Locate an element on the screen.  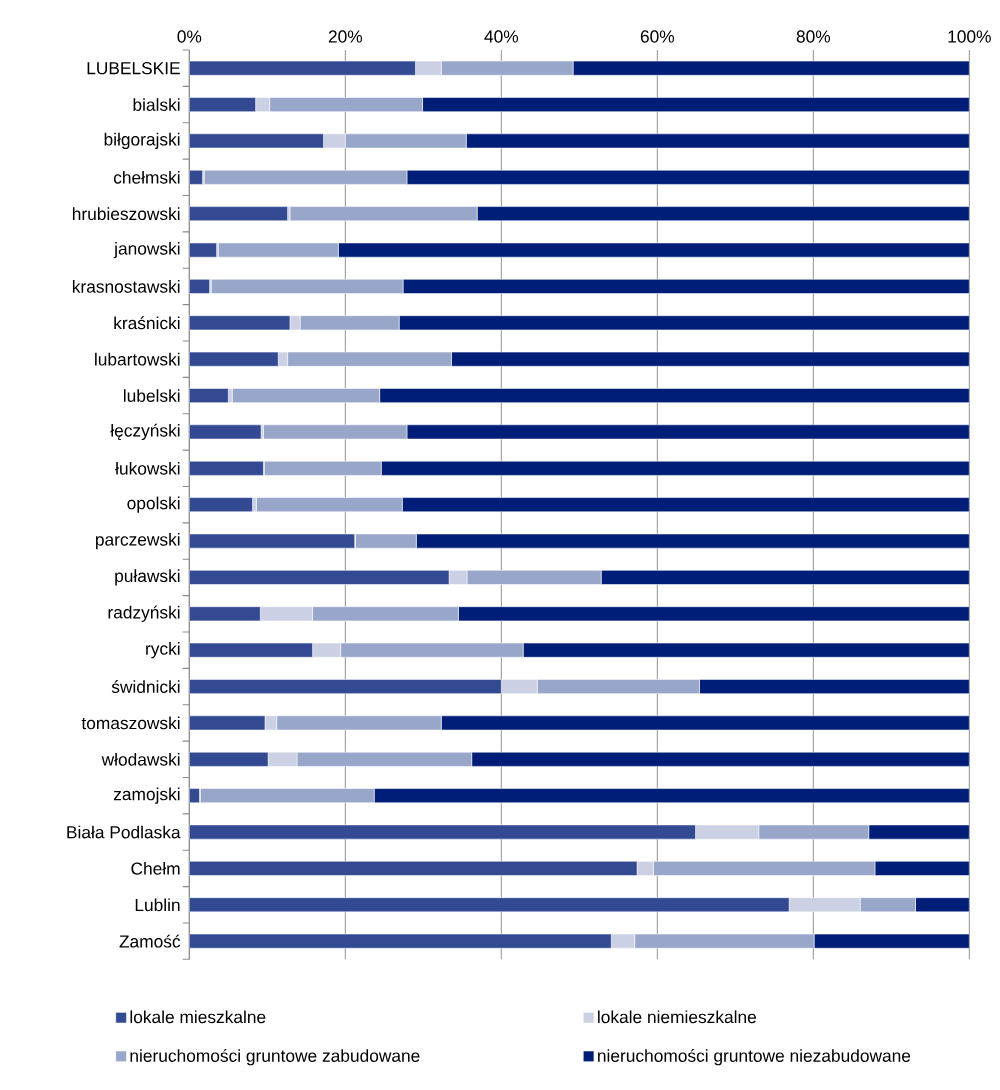
y-tick-label: opolski is located at coordinates (153, 504).